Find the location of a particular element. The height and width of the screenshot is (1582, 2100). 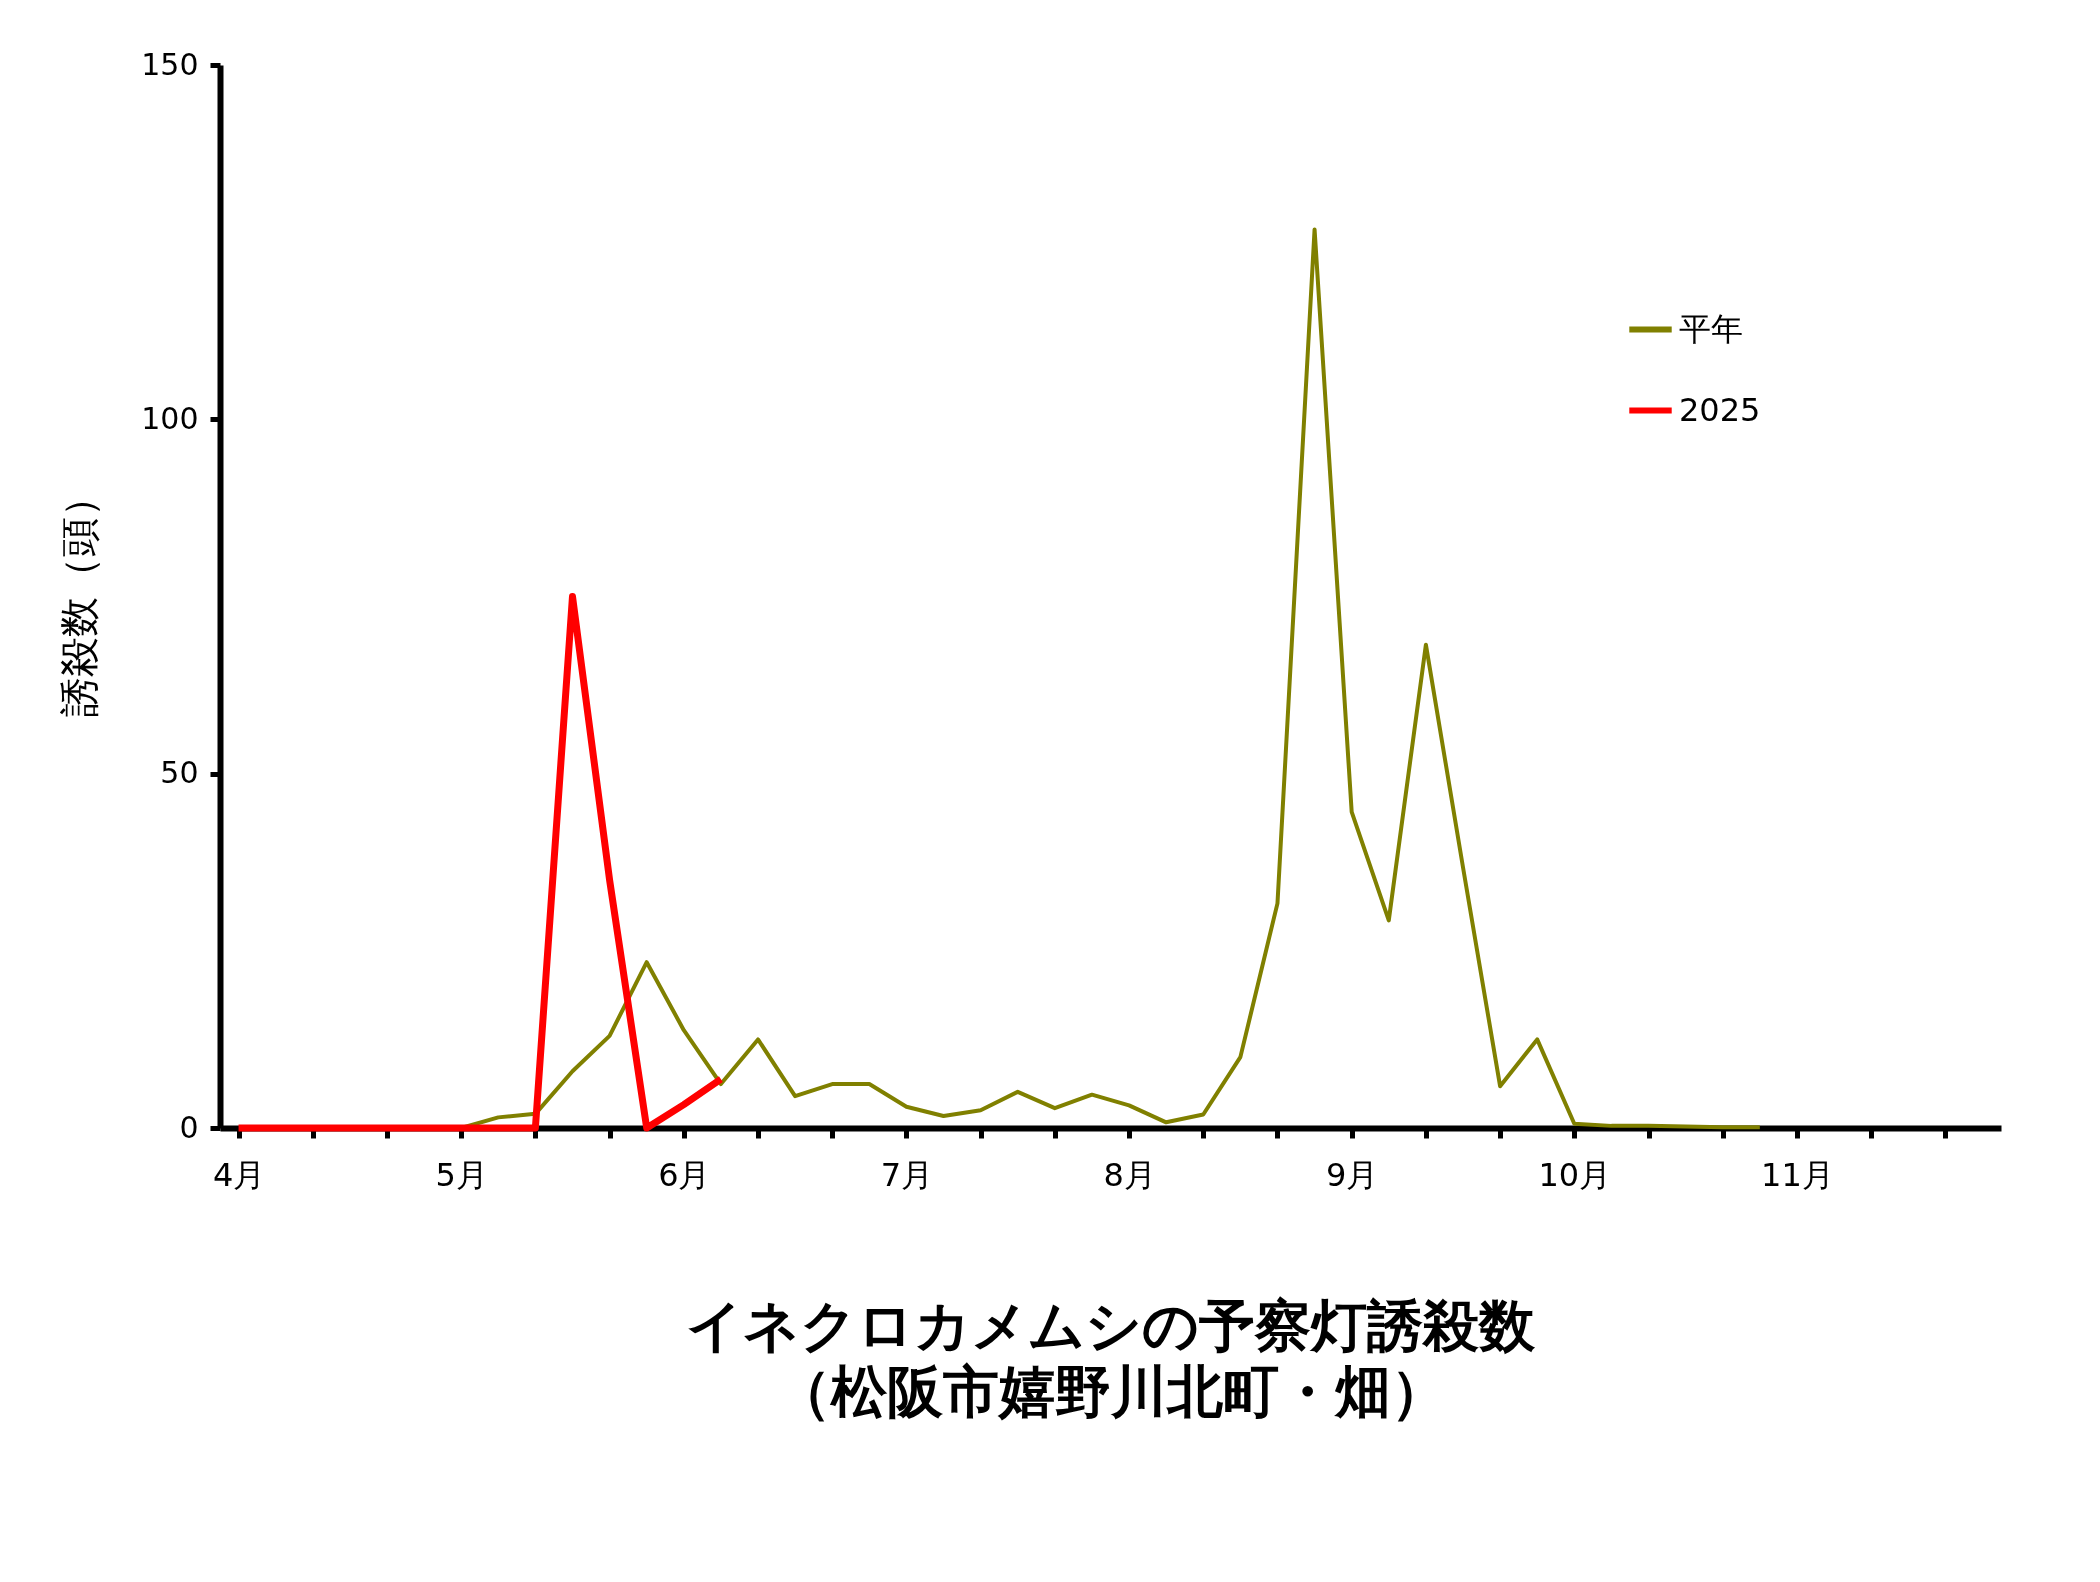

x-tick-label: 4月 is located at coordinates (239, 1174).